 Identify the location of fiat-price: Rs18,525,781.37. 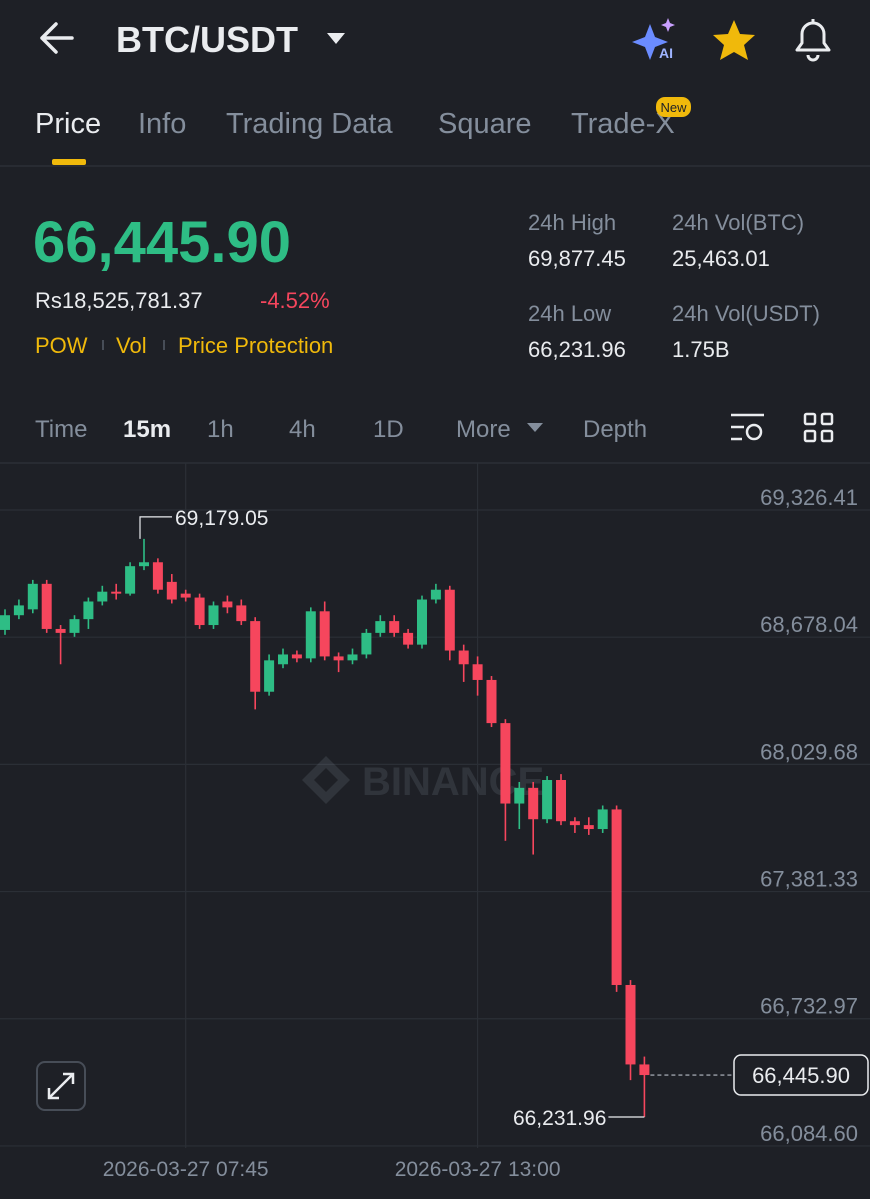
(119, 300).